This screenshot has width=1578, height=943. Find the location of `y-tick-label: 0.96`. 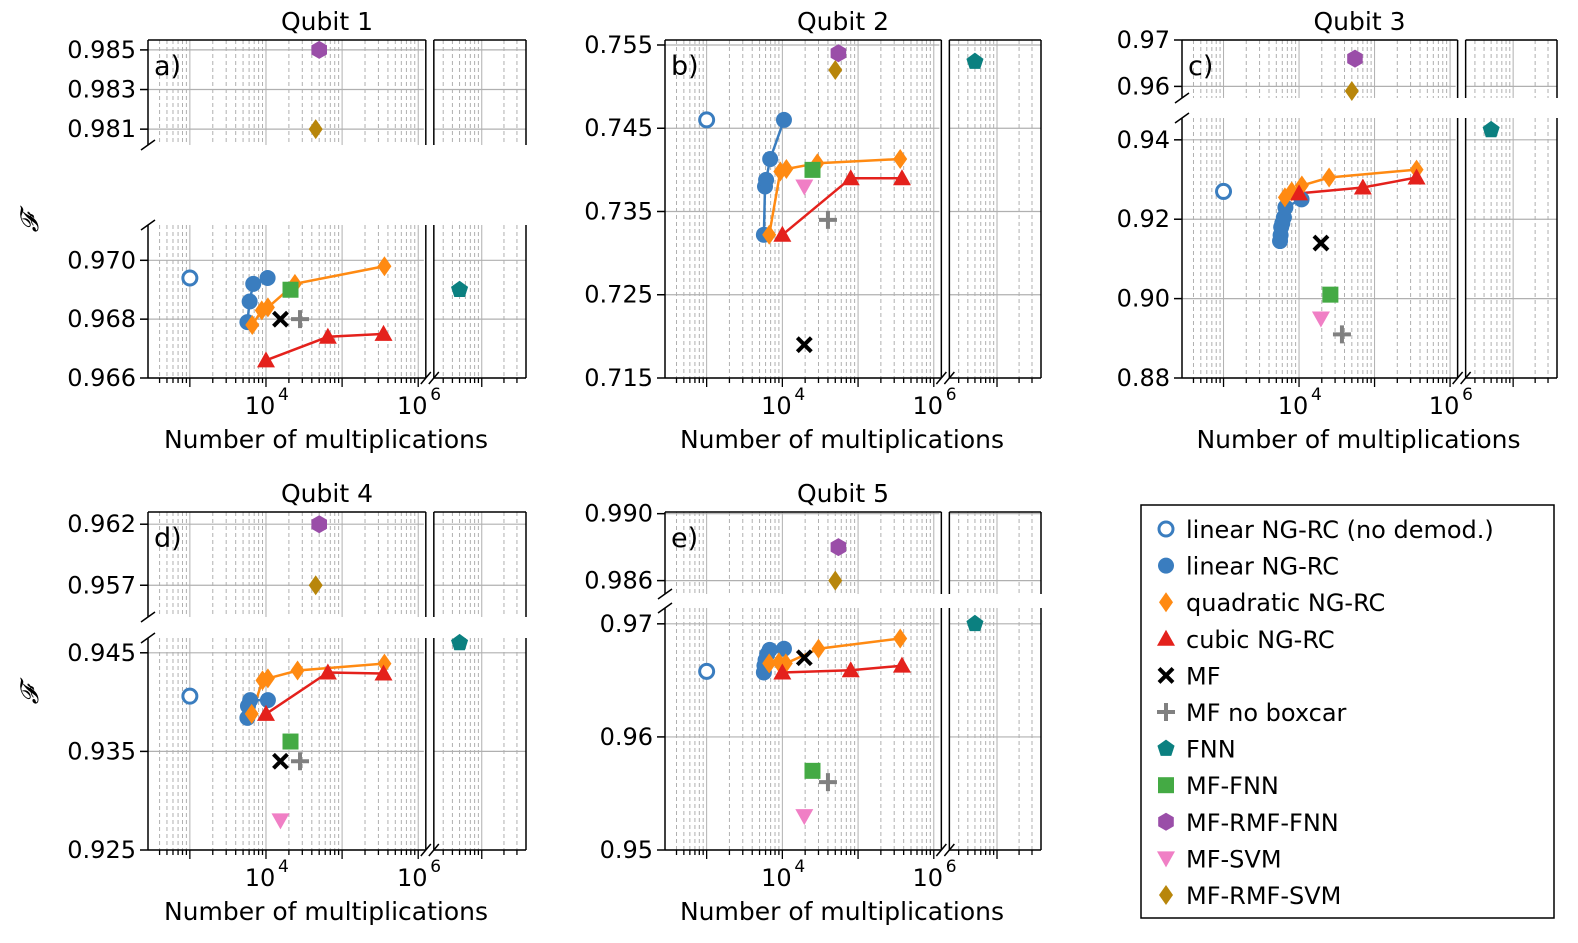

y-tick-label: 0.96 is located at coordinates (1143, 86).